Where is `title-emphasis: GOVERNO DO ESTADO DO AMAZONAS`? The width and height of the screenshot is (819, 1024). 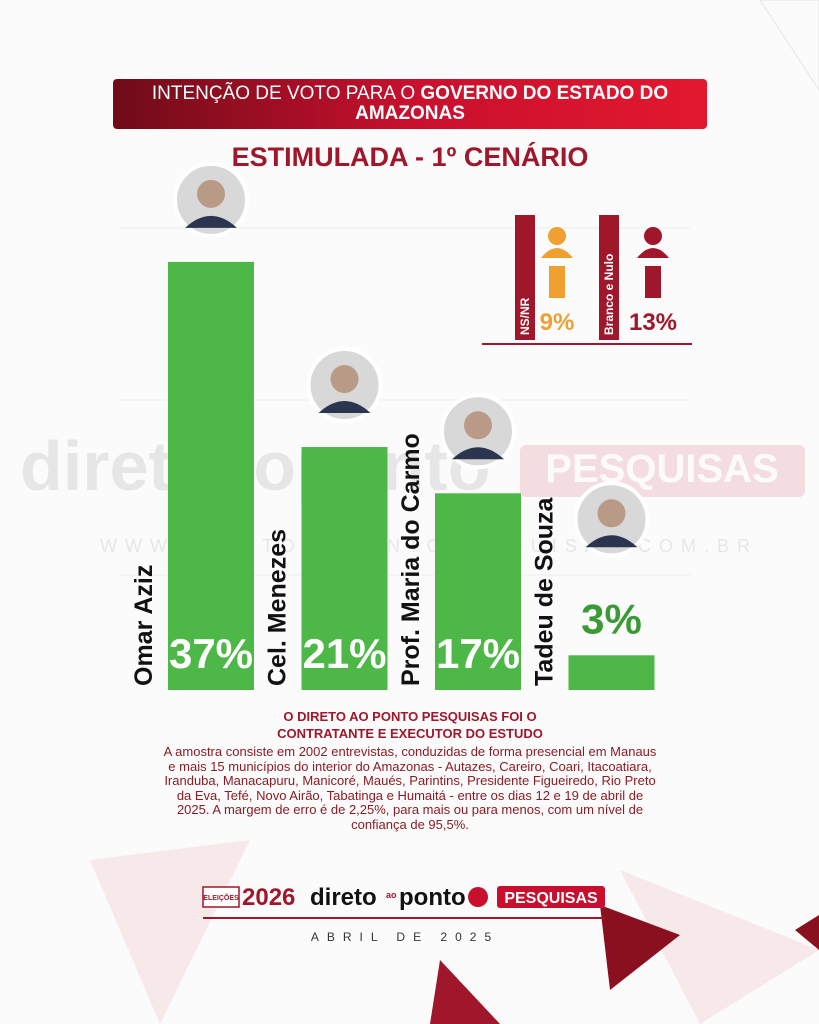
title-emphasis: GOVERNO DO ESTADO DO AMAZONAS is located at coordinates (512, 103).